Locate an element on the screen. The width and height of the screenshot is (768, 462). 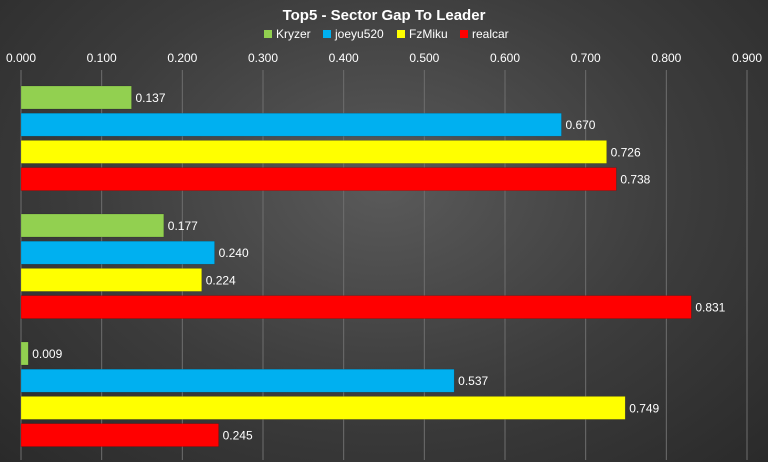
data-label: 0.009 is located at coordinates (47, 354).